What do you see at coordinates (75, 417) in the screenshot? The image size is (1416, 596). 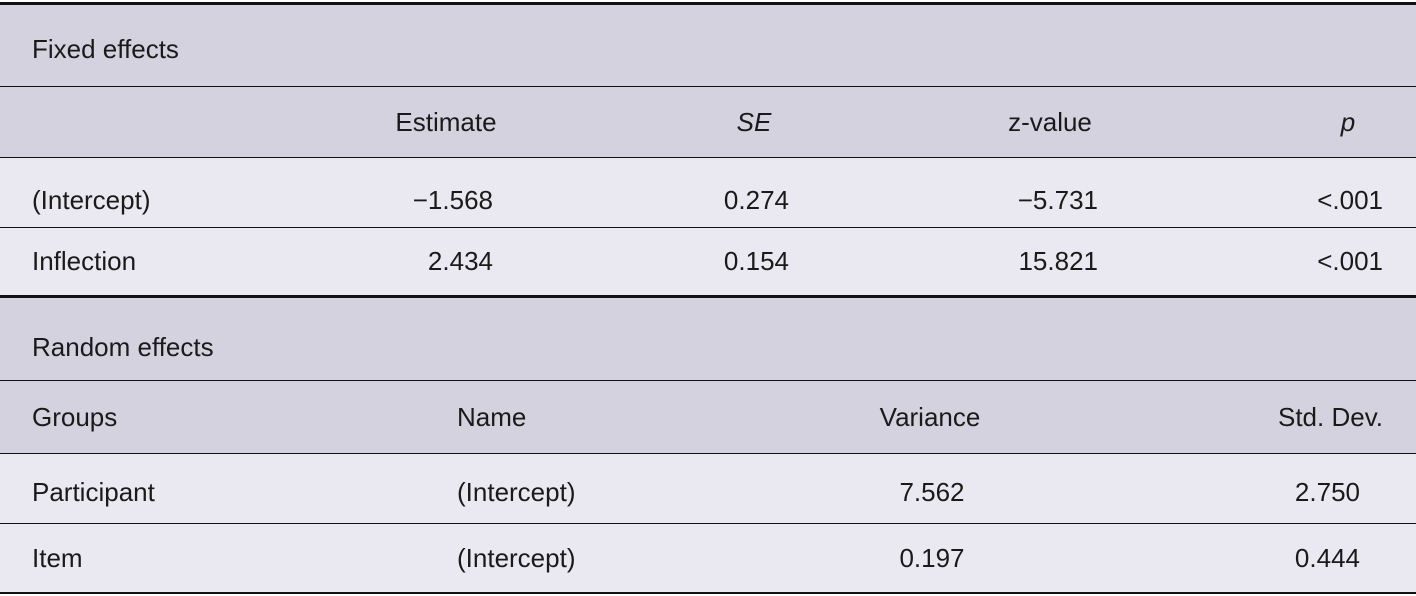 I see `column-header: Groups` at bounding box center [75, 417].